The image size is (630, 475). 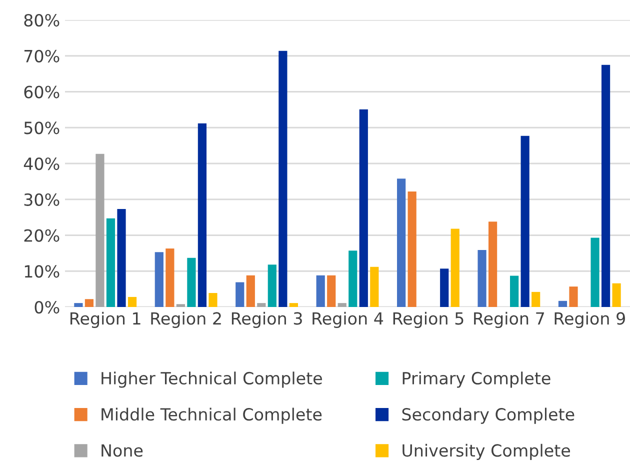 I want to click on legend-label: Middle Technical Complete, so click(x=212, y=416).